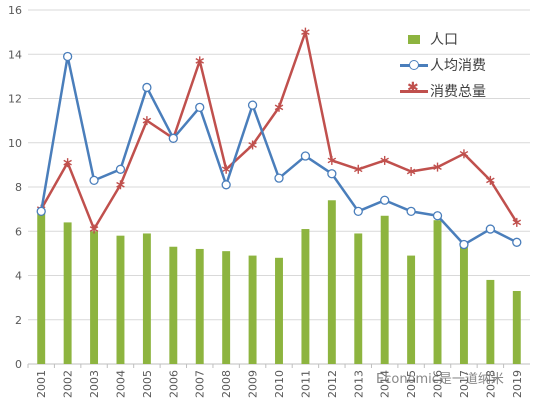 Image resolution: width=538 pixels, height=415 pixels. I want to click on watermark: Economic是一道纳米, so click(440, 379).